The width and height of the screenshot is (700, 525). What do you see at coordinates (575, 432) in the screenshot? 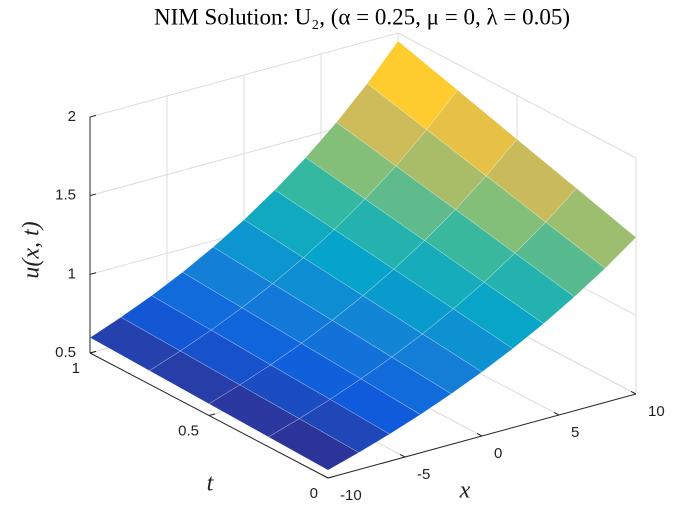
I see `x-tick-label: 5` at bounding box center [575, 432].